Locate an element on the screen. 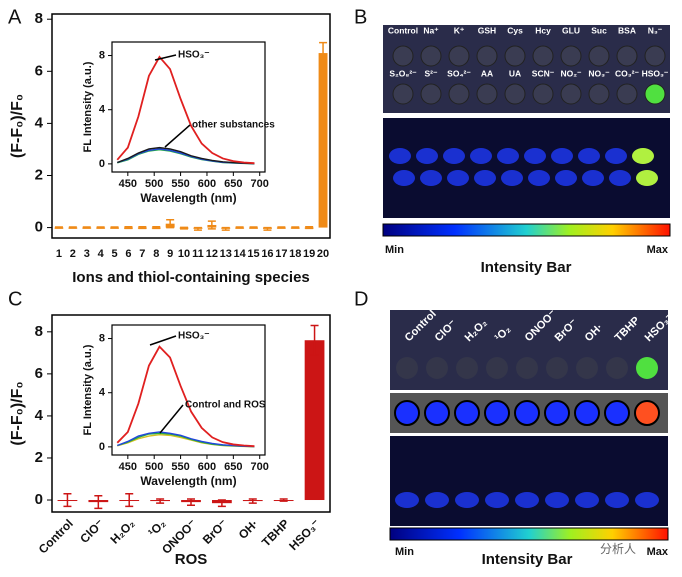 This screenshot has height=577, width=682. x-tick-label: Control is located at coordinates (56, 536).